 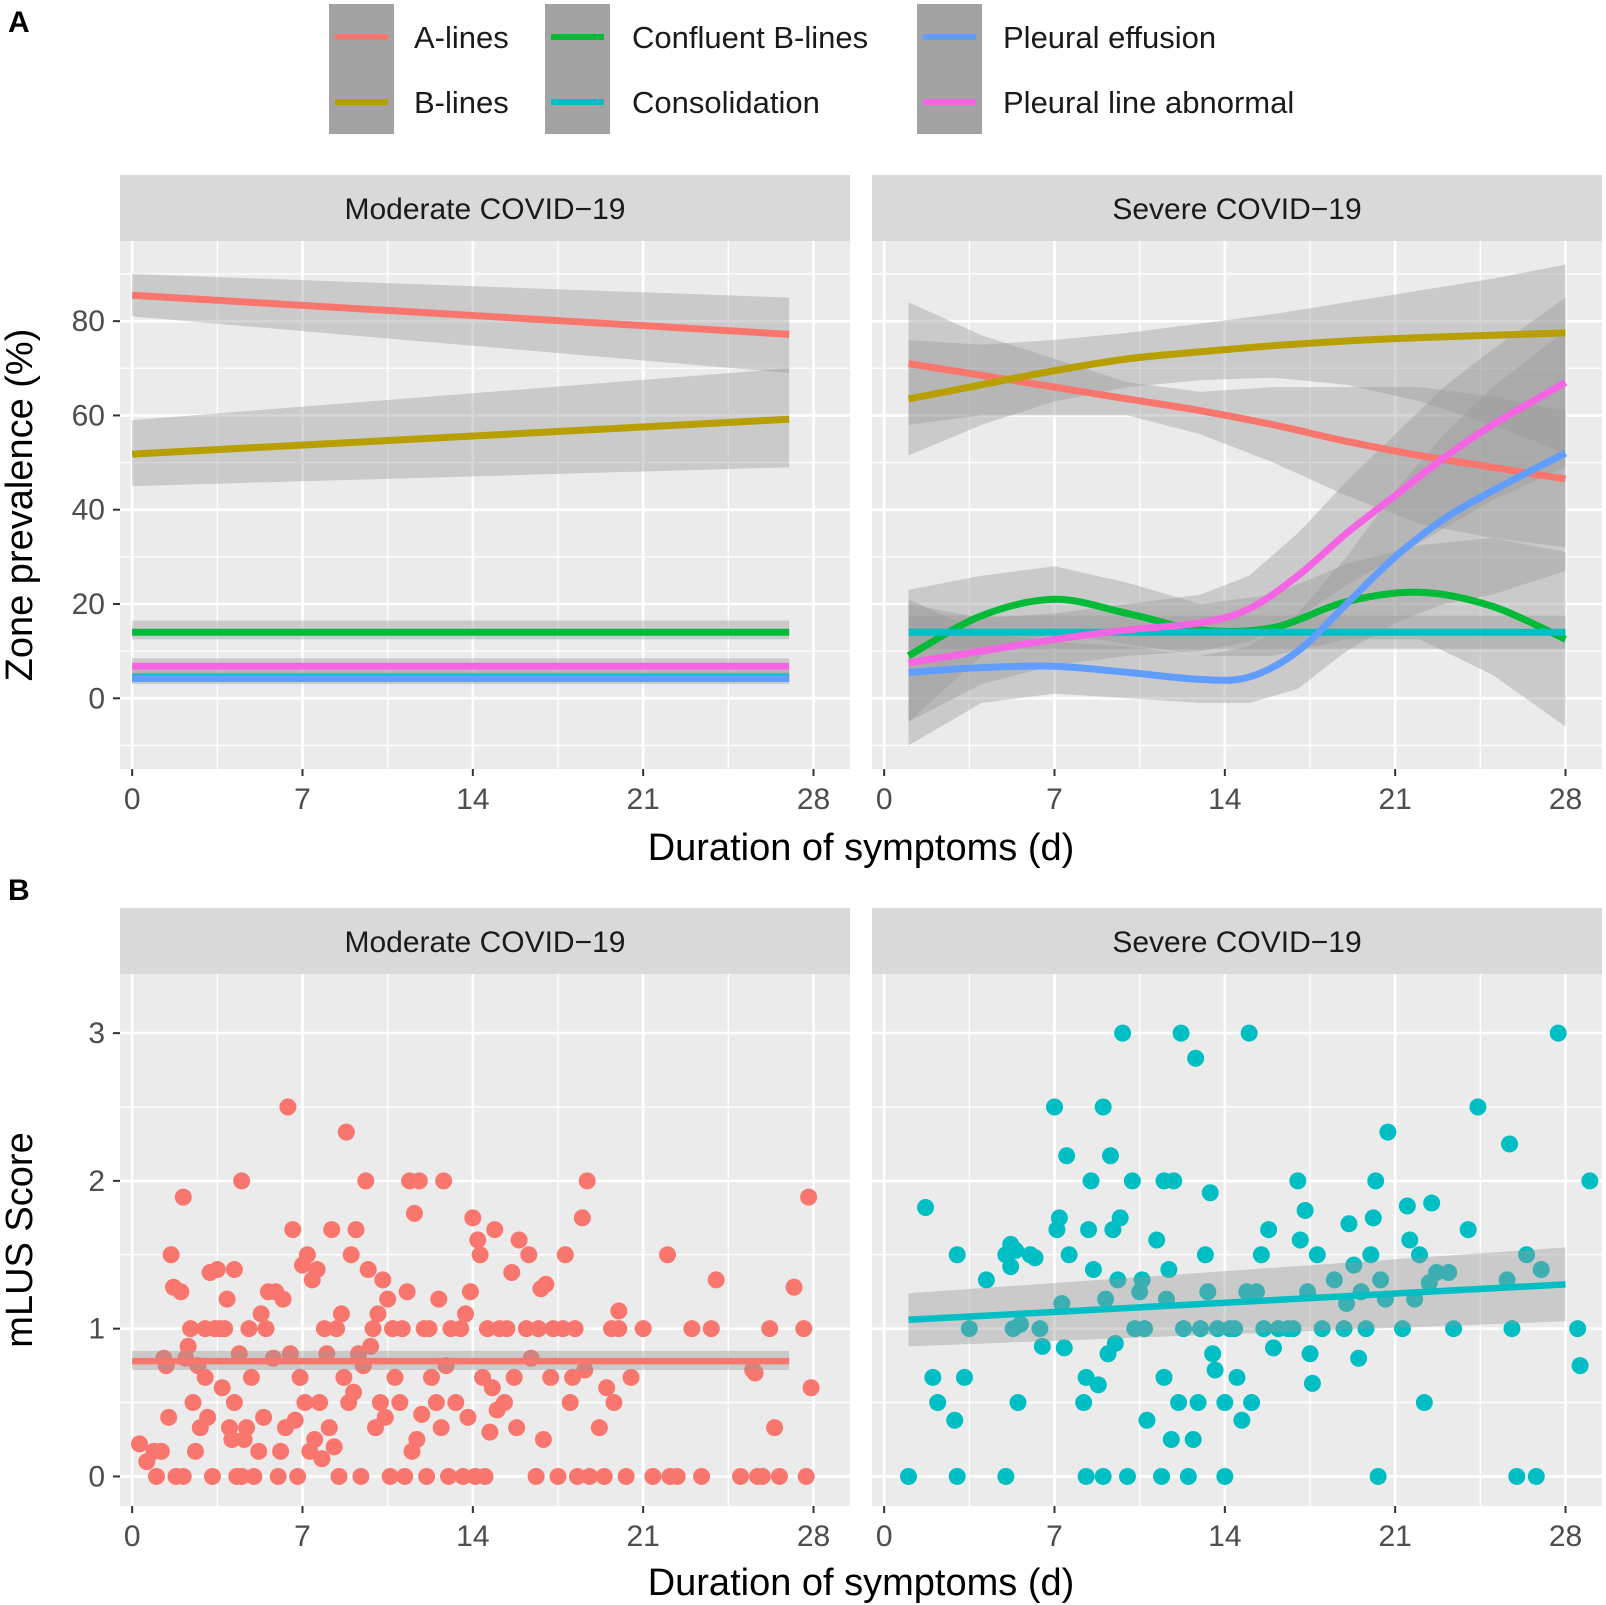 I want to click on line-b-lines, so click(x=1236, y=366).